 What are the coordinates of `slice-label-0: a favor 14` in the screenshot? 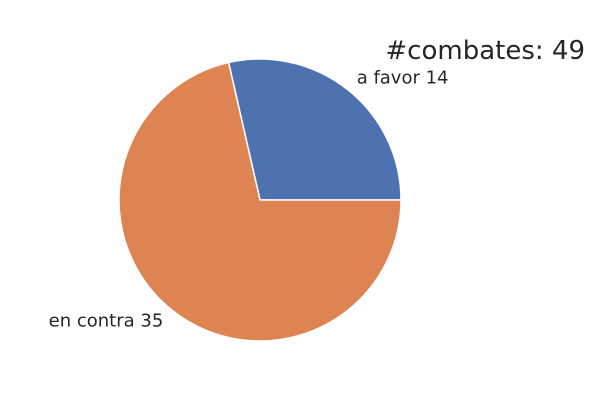 It's located at (403, 78).